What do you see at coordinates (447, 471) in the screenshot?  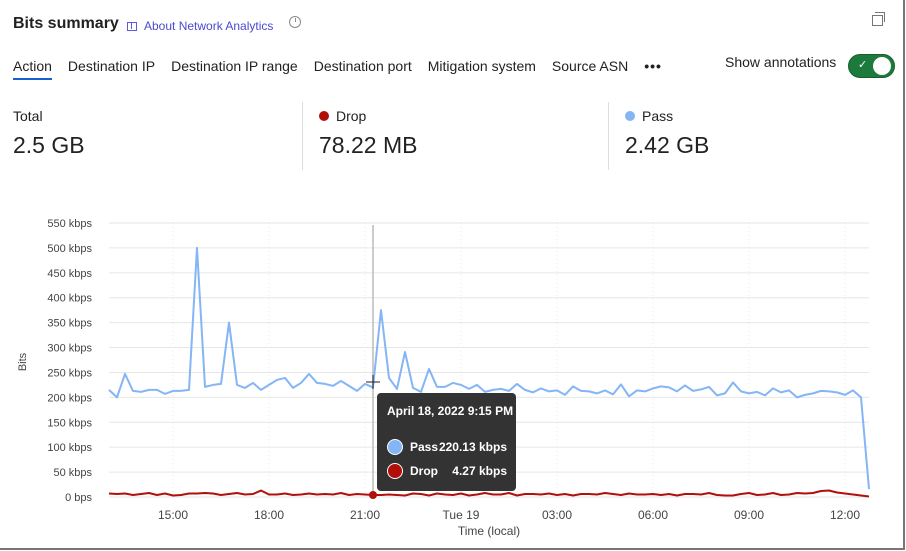 I see `tooltip-row-drop: Drop 4.27 kbps` at bounding box center [447, 471].